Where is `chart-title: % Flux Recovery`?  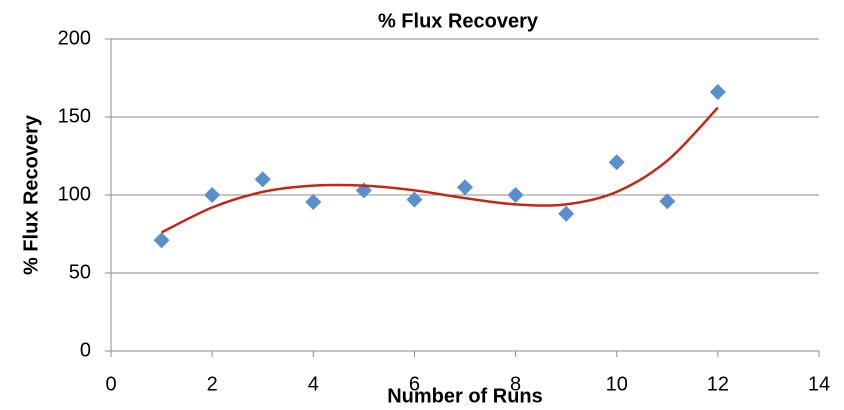
chart-title: % Flux Recovery is located at coordinates (458, 21).